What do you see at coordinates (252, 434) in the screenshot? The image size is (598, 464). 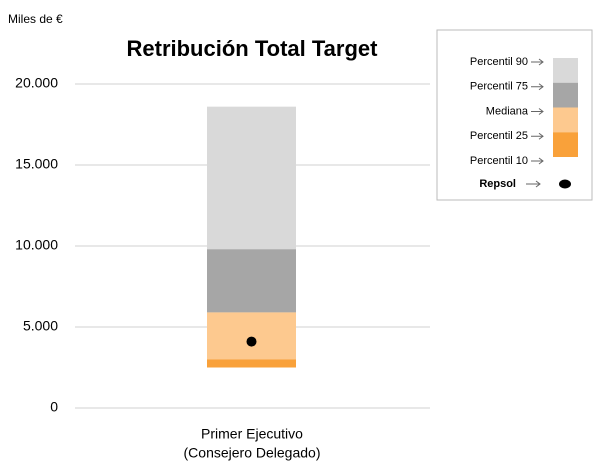 I see `x-tick-label: Primer Ejecutivo` at bounding box center [252, 434].